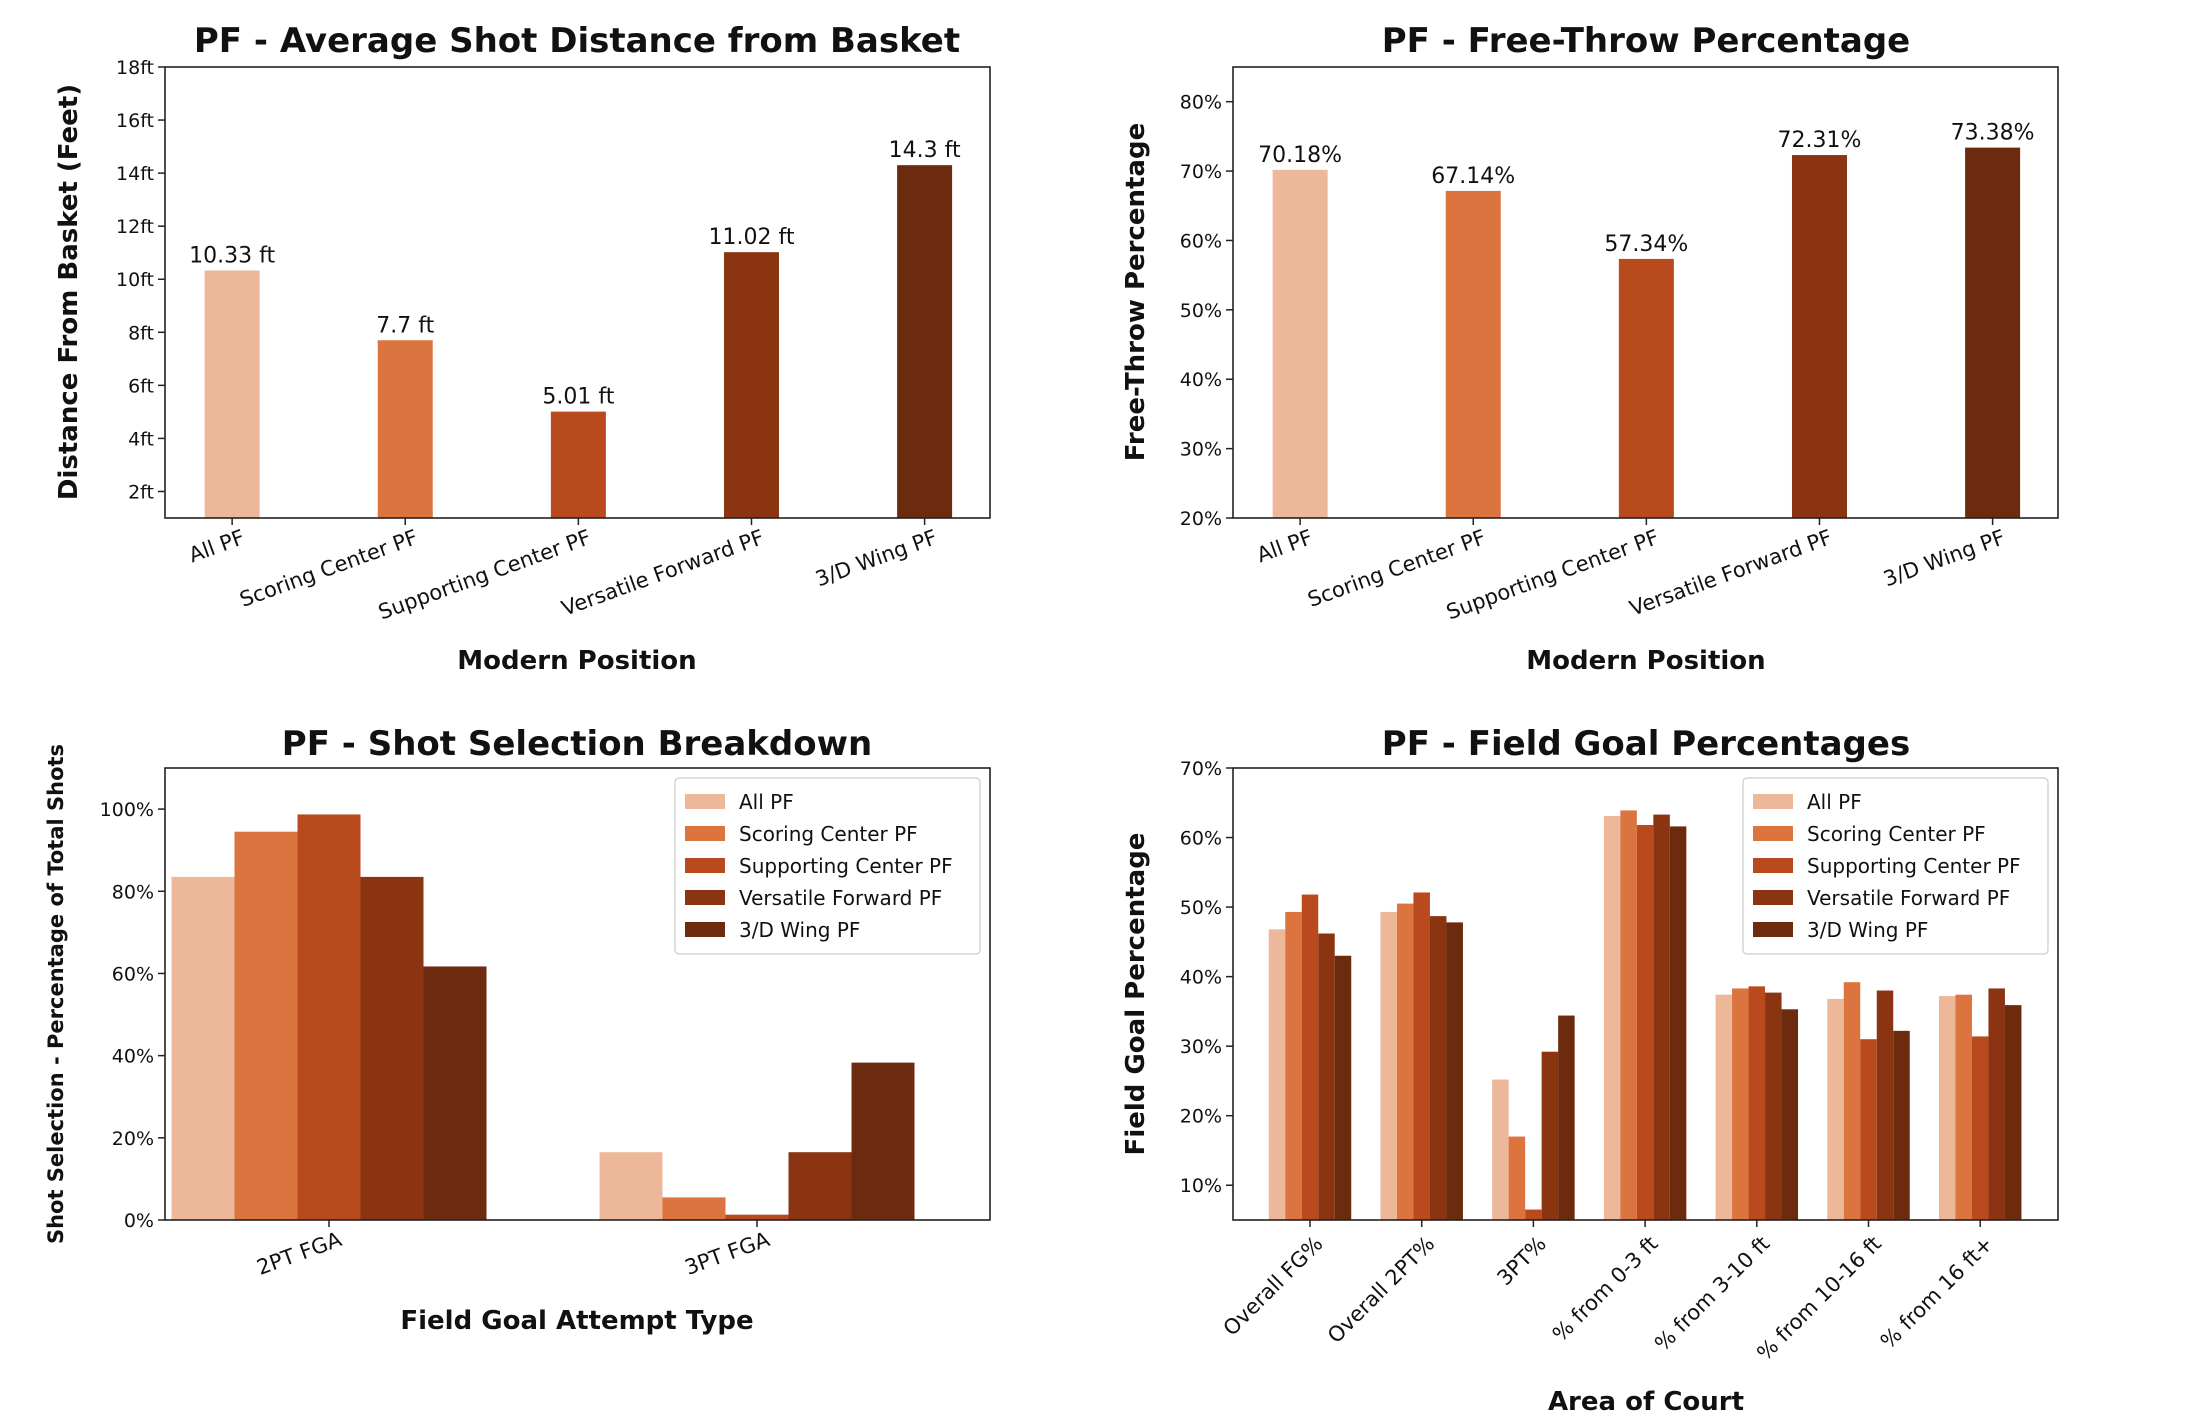  Describe the element at coordinates (1605, 1289) in the screenshot. I see `x-tick-label: % from 0-3 ft` at that location.